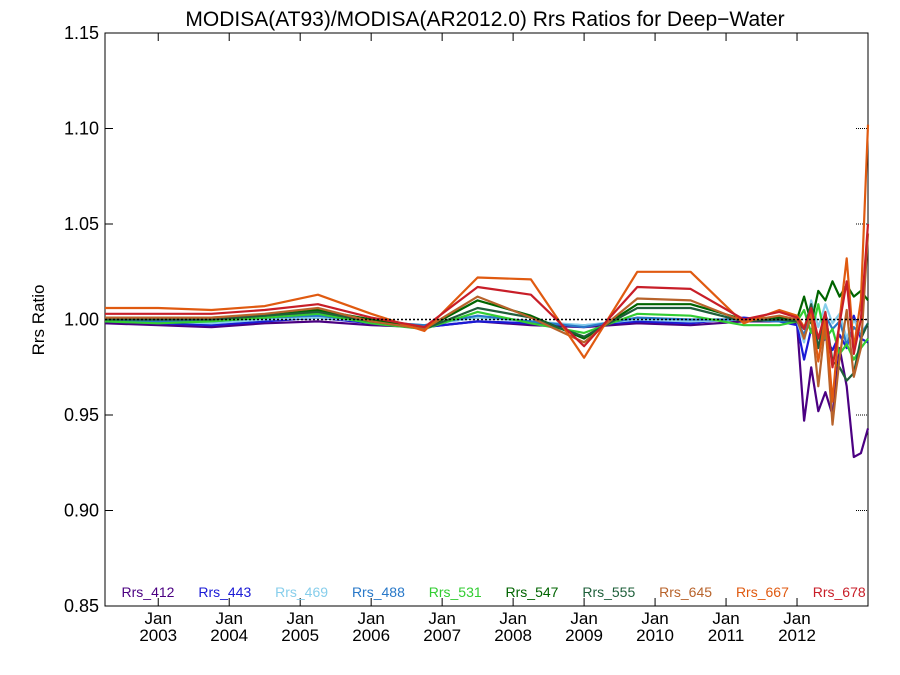 The image size is (900, 675). I want to click on x-tick-year-label: 2012, so click(797, 635).